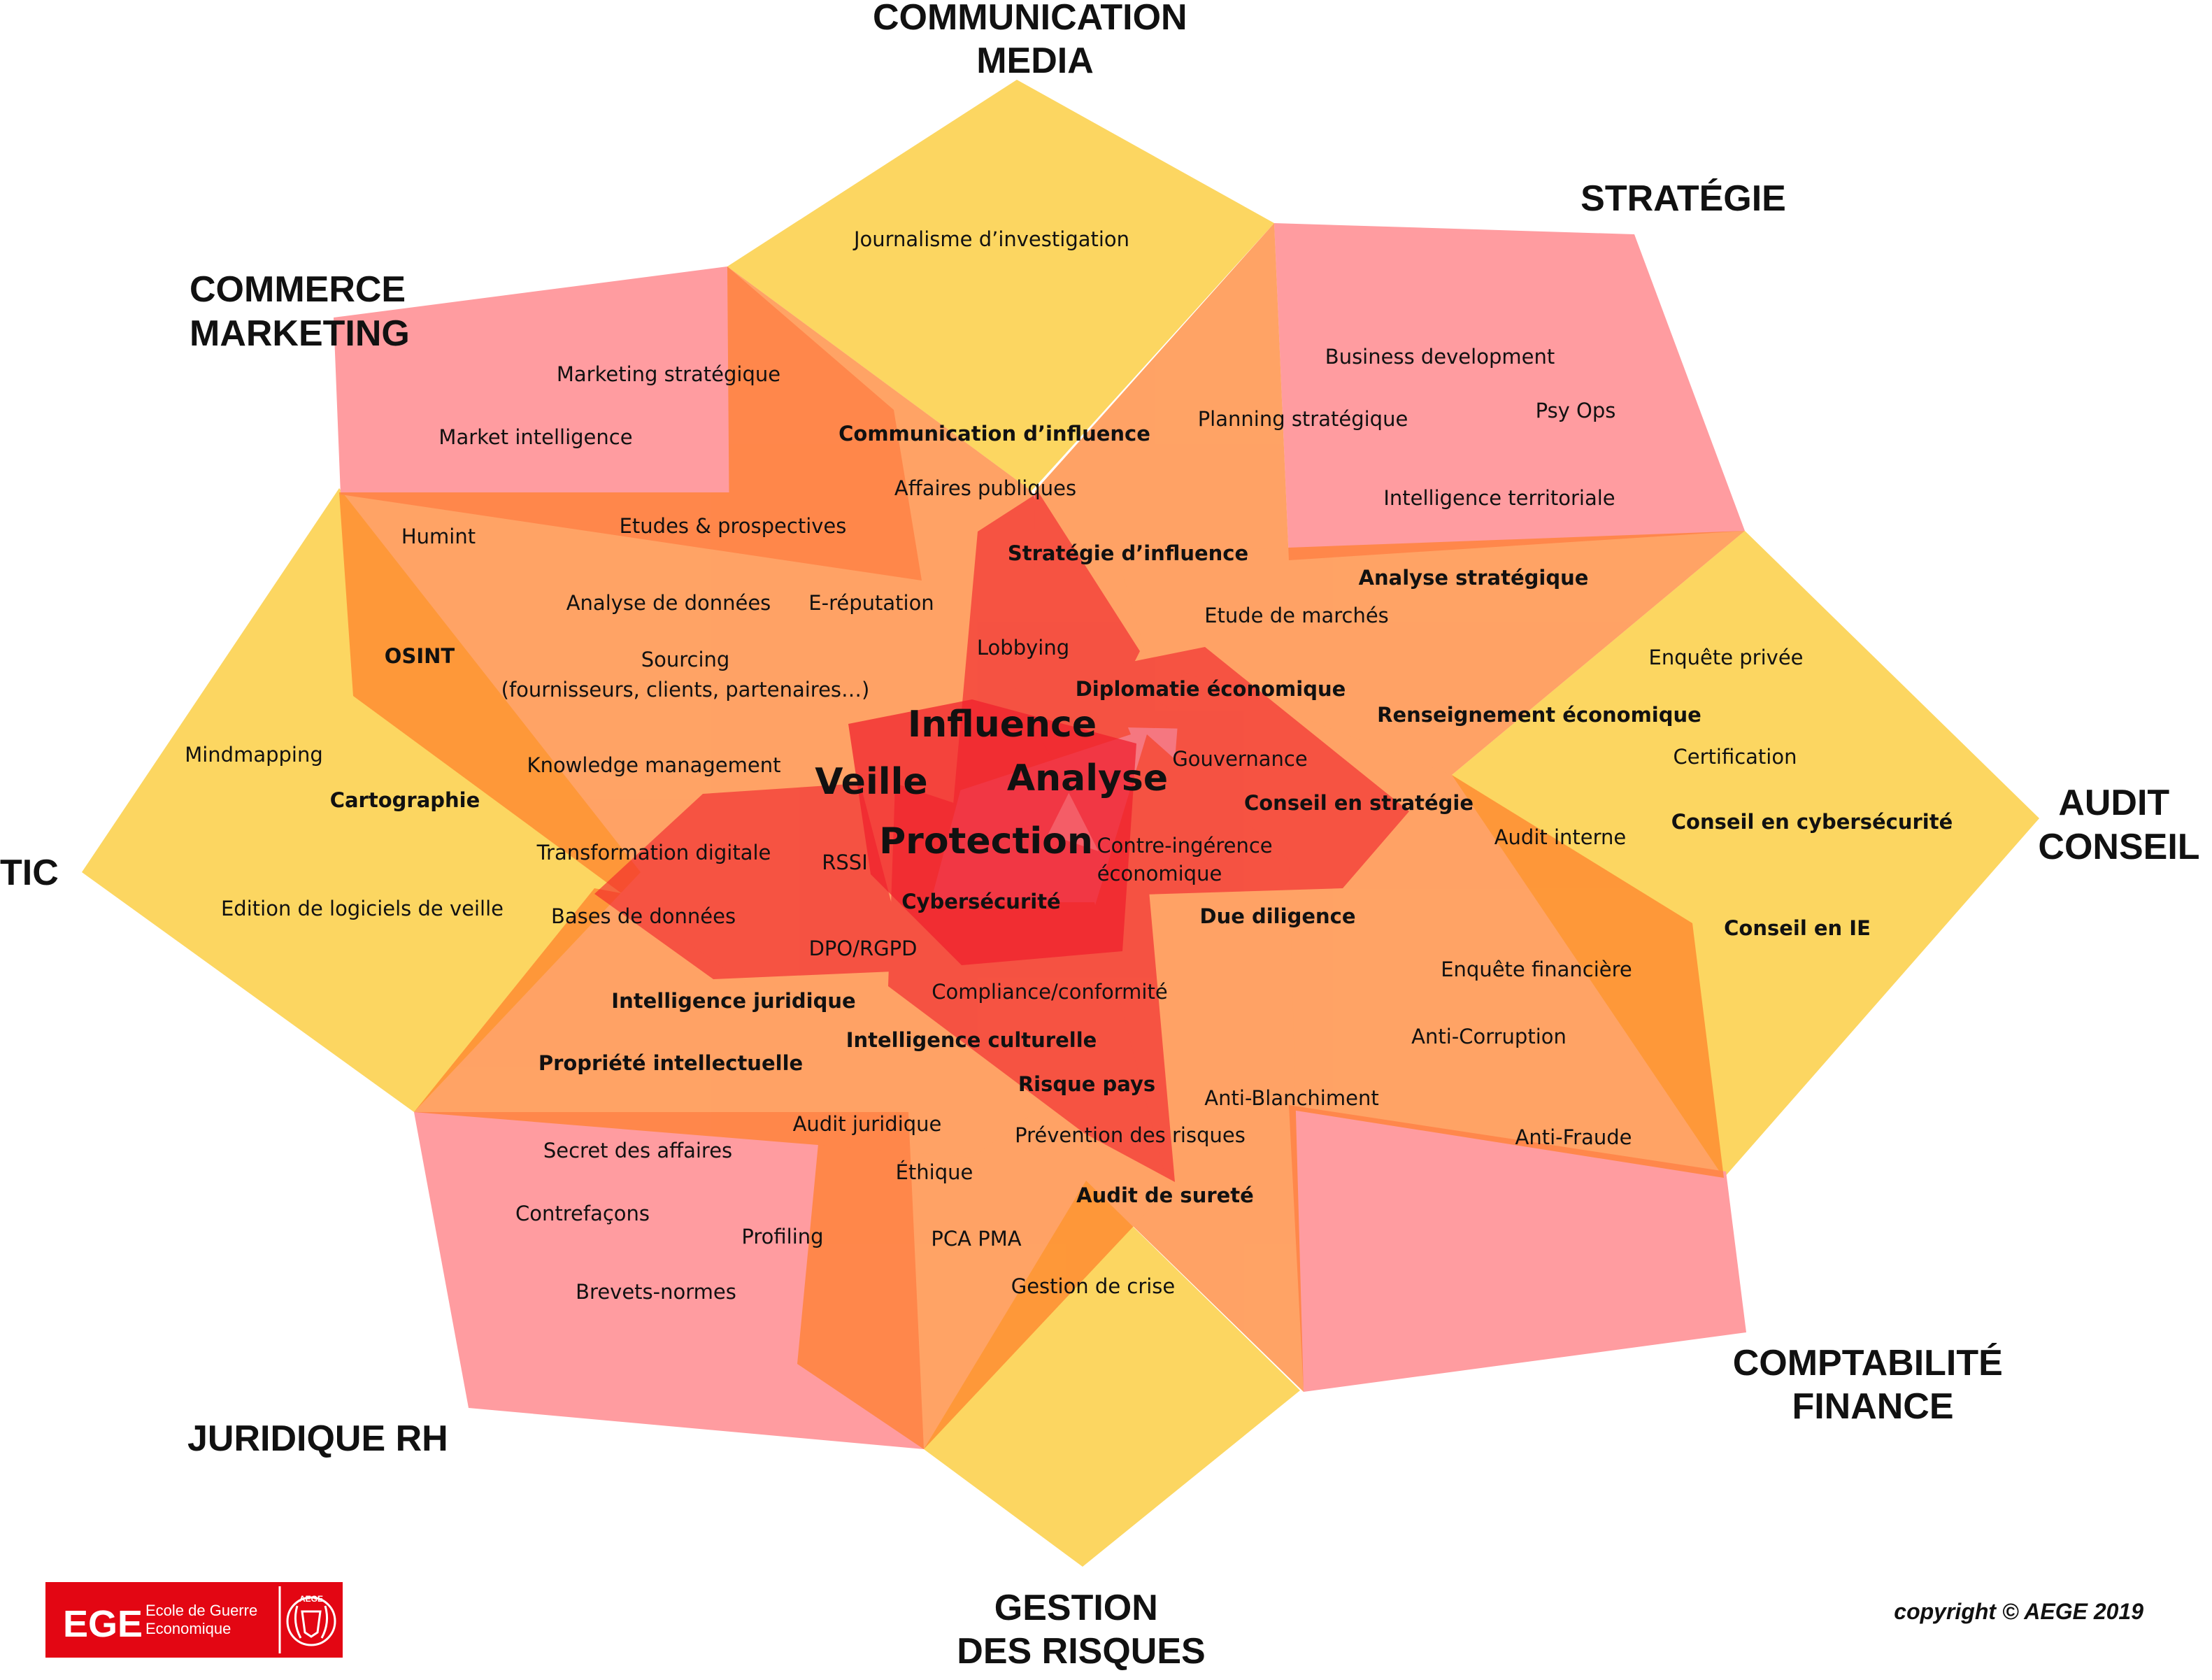  Describe the element at coordinates (311, 1599) in the screenshot. I see `logo-badge-text: AEGE` at that location.